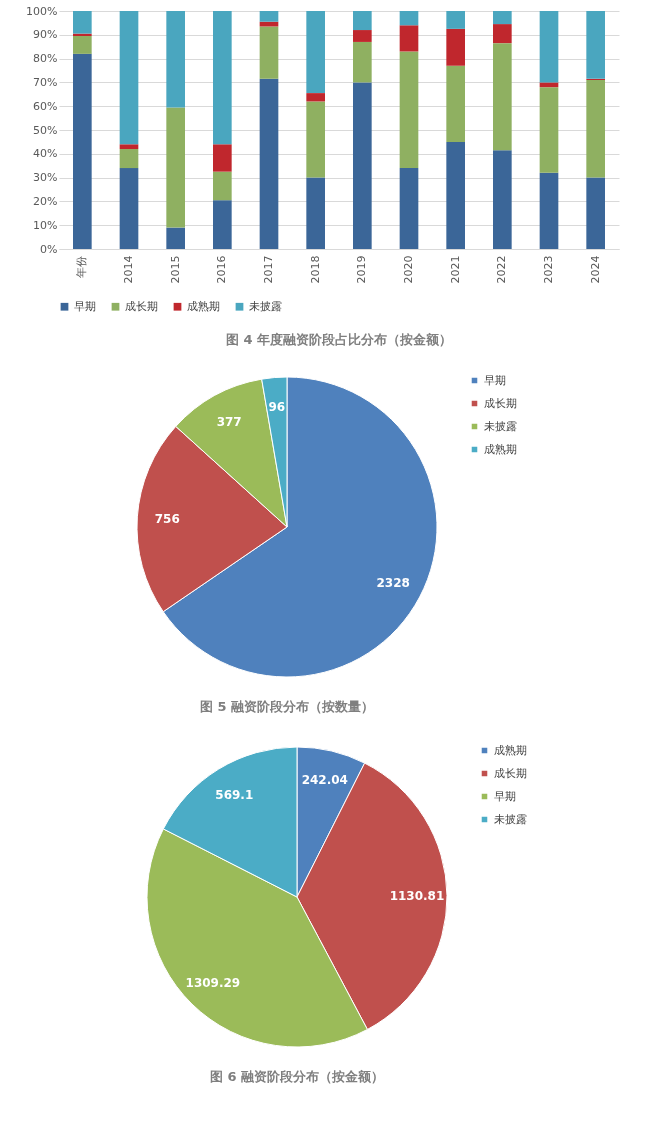 This screenshot has width=664, height=1133. What do you see at coordinates (502, 269) in the screenshot?
I see `x-tick-label: 2022` at bounding box center [502, 269].